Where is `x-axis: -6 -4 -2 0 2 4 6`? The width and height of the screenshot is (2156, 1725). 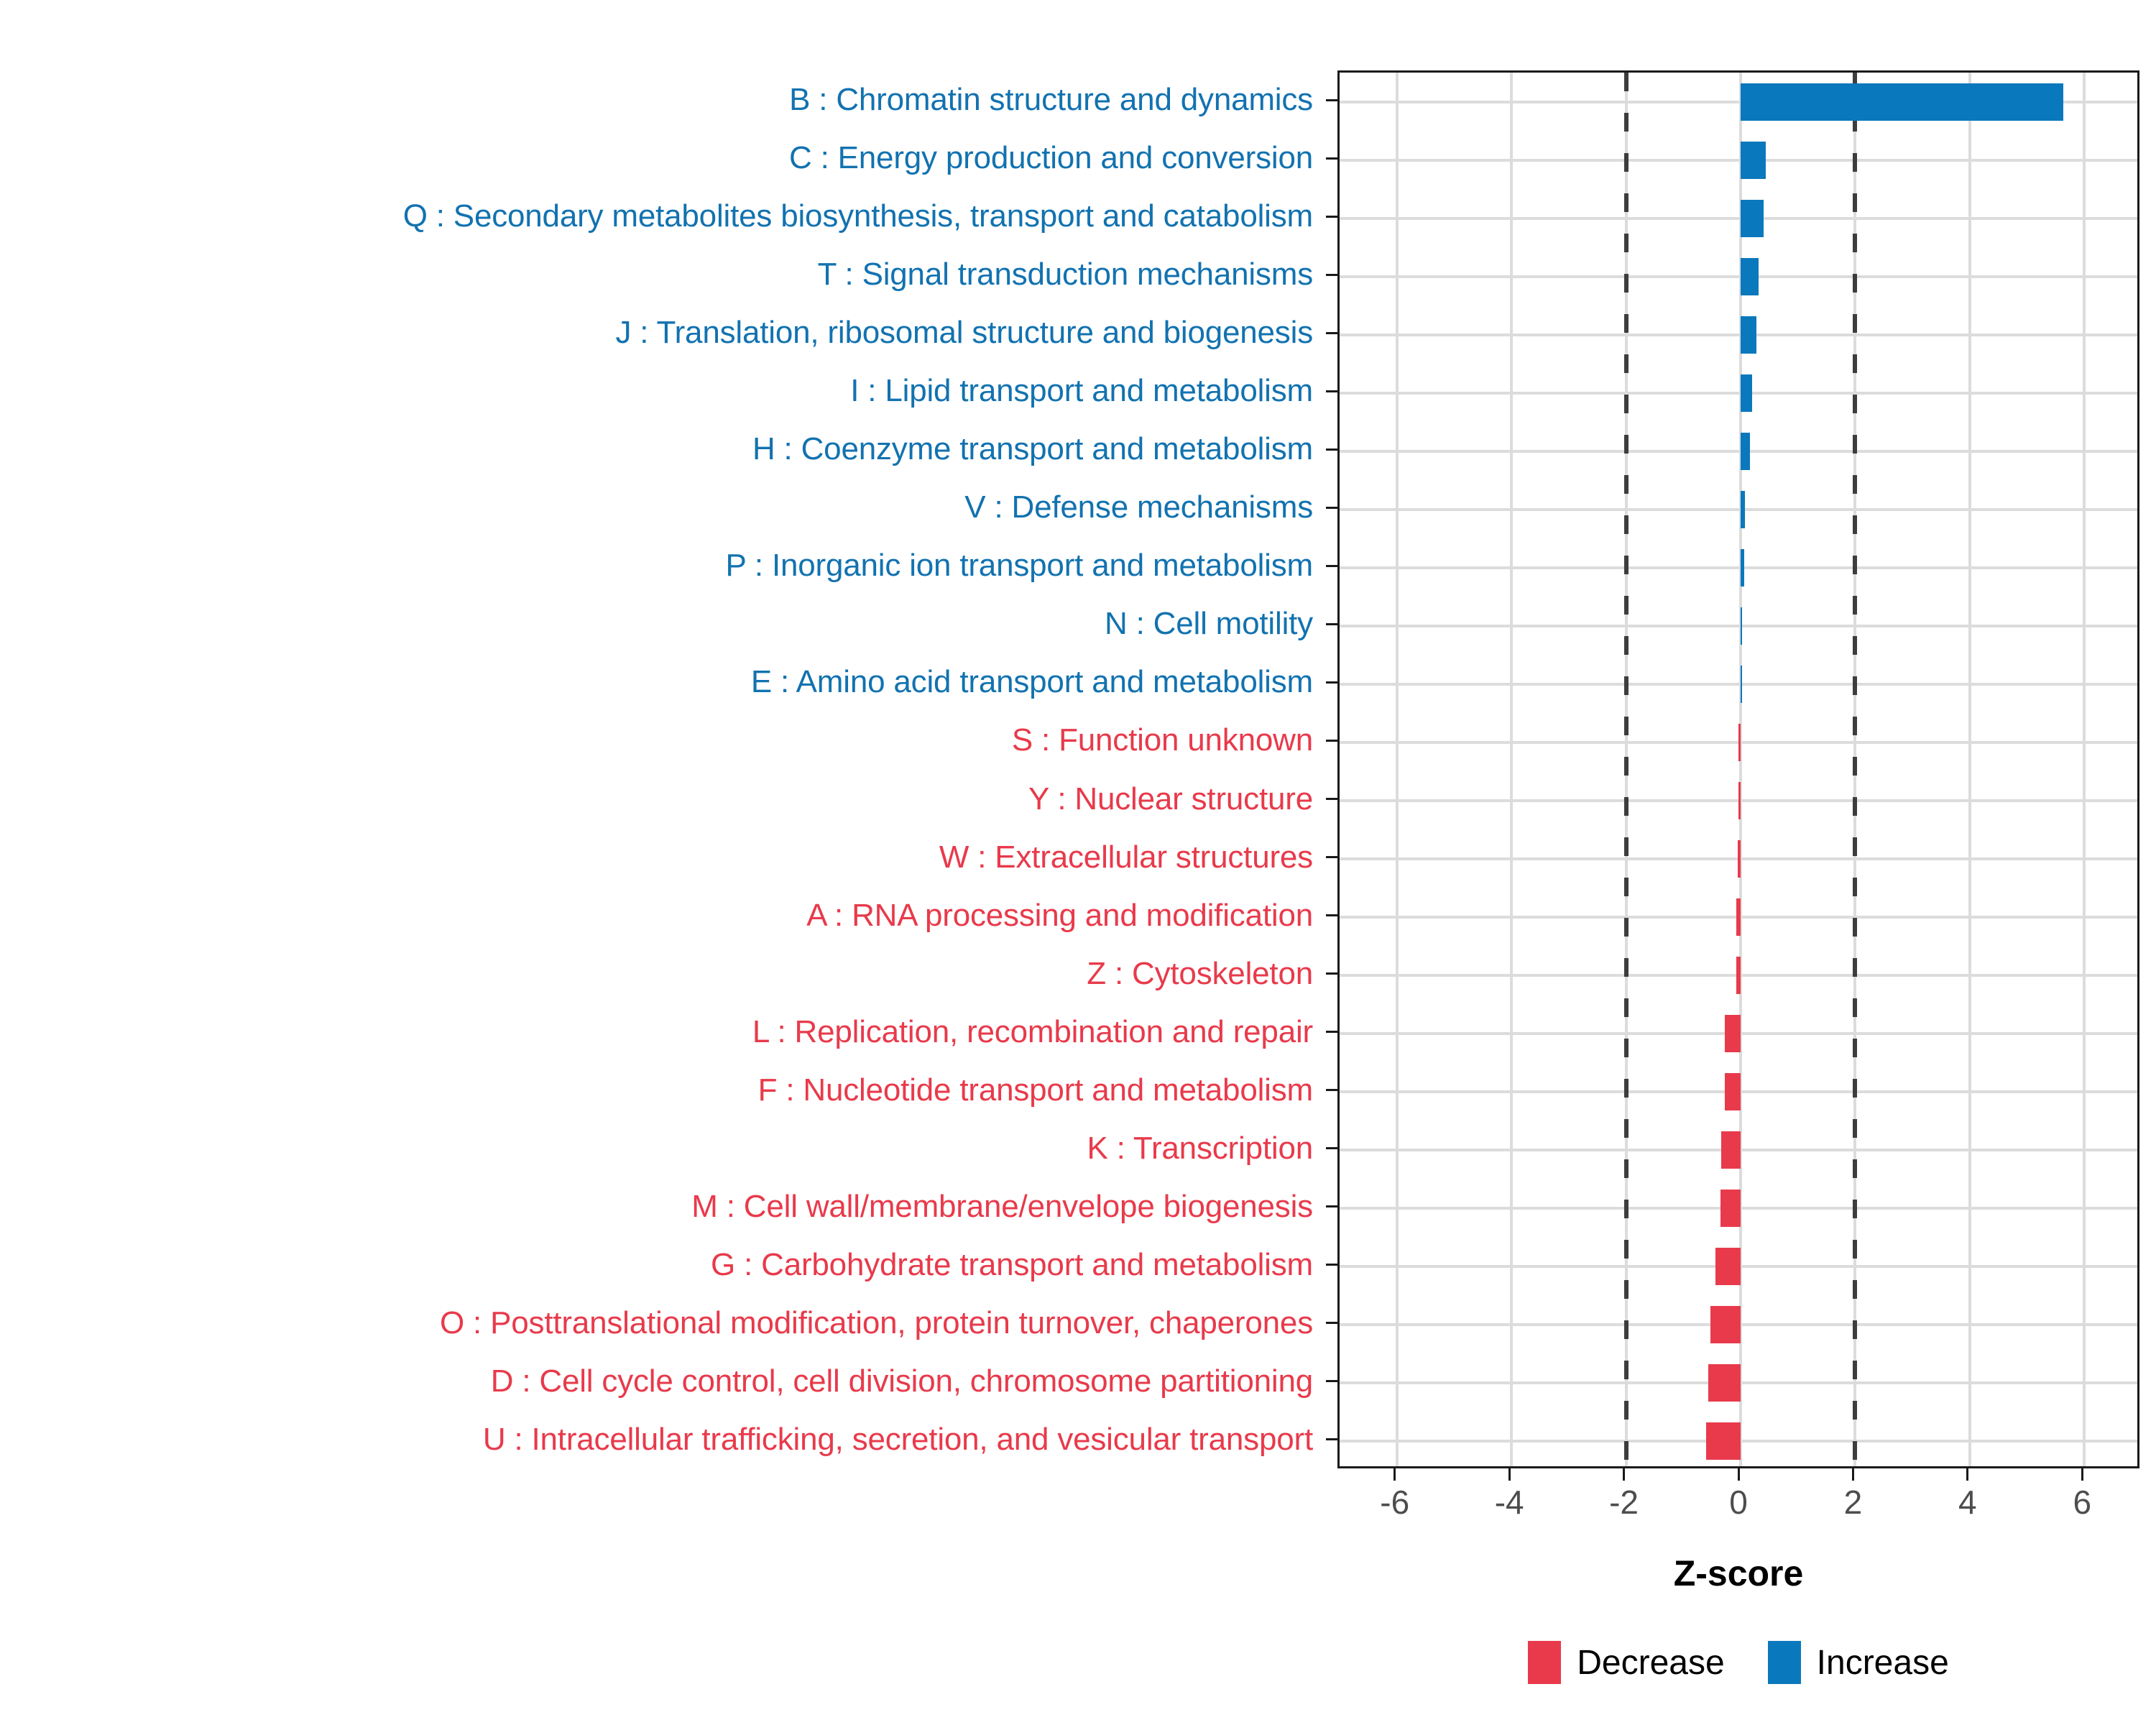
x-axis: -6 -4 -2 0 2 4 6 is located at coordinates (1738, 1511).